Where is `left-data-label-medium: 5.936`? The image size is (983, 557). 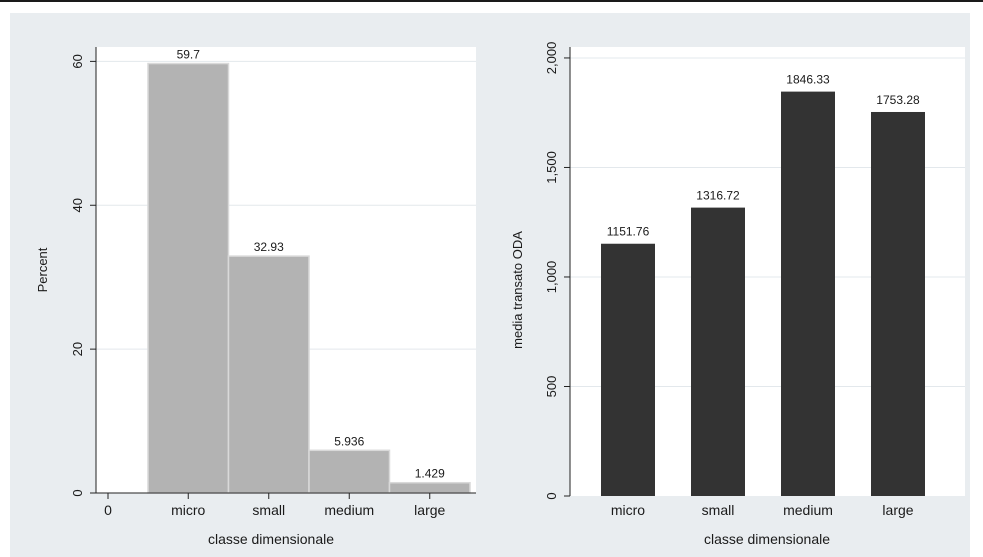
left-data-label-medium: 5.936 is located at coordinates (349, 441).